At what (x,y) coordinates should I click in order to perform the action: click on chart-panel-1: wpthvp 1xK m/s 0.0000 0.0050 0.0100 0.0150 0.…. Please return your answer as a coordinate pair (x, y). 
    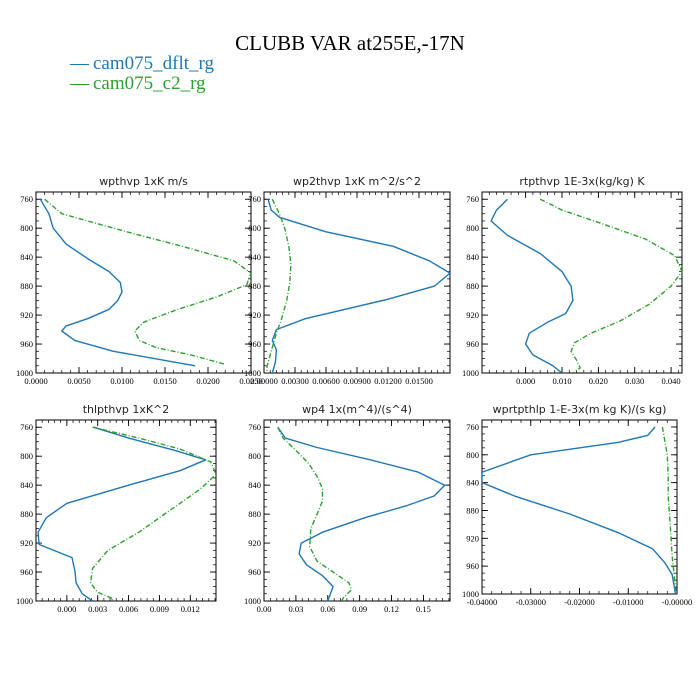
    Looking at the image, I should click on (139, 280).